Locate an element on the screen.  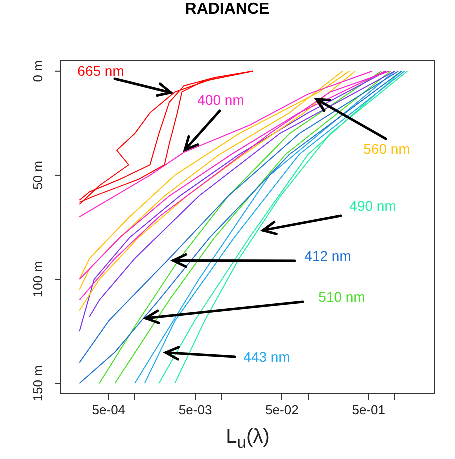
text: 490 nm is located at coordinates (373, 206).